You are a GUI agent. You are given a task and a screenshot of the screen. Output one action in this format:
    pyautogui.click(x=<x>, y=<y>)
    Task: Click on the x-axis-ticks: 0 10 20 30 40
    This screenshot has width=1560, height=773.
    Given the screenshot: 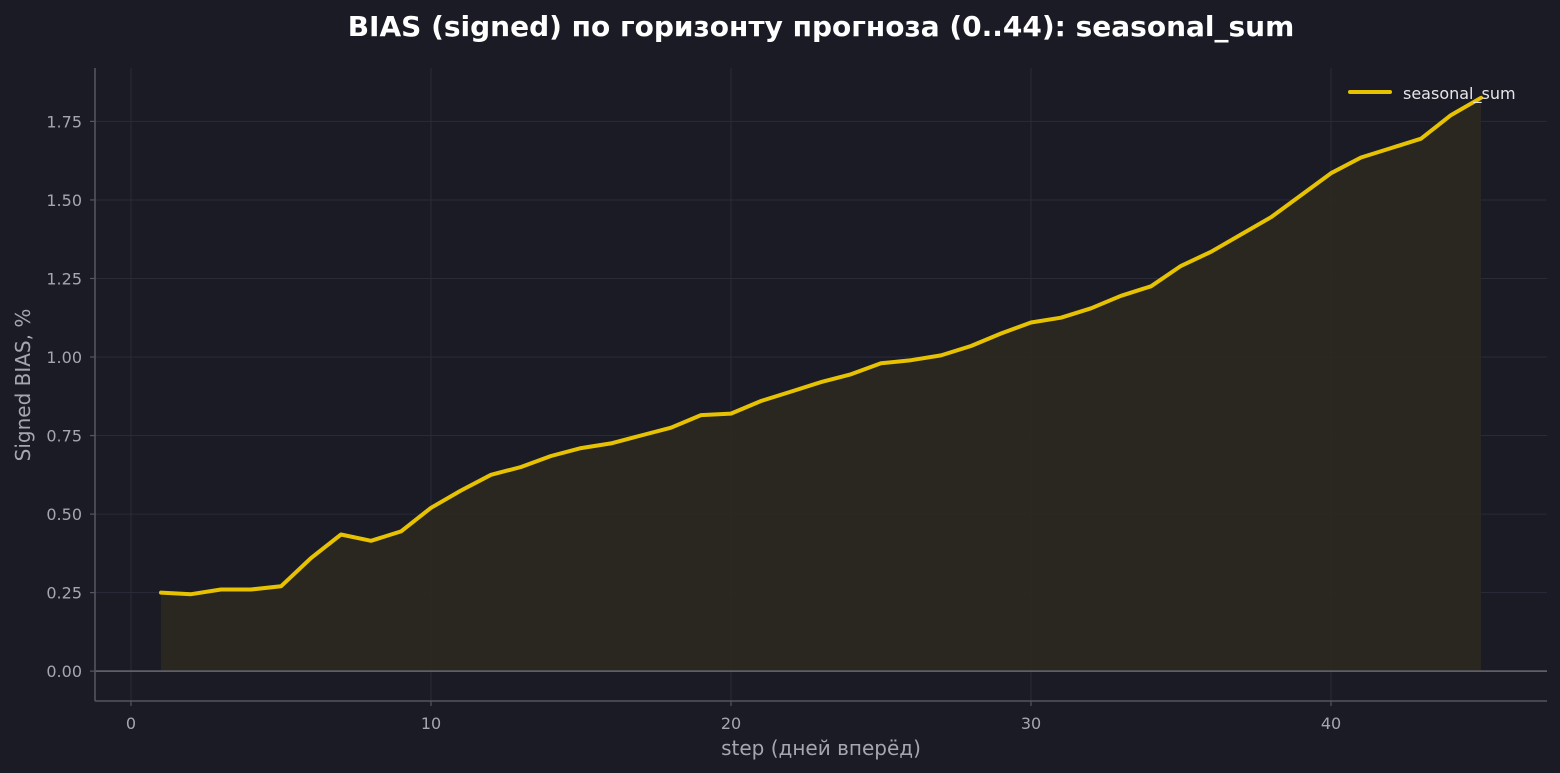 What is the action you would take?
    pyautogui.click(x=733, y=717)
    